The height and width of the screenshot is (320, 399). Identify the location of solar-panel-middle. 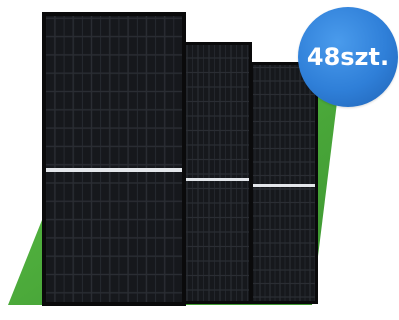
(217, 173).